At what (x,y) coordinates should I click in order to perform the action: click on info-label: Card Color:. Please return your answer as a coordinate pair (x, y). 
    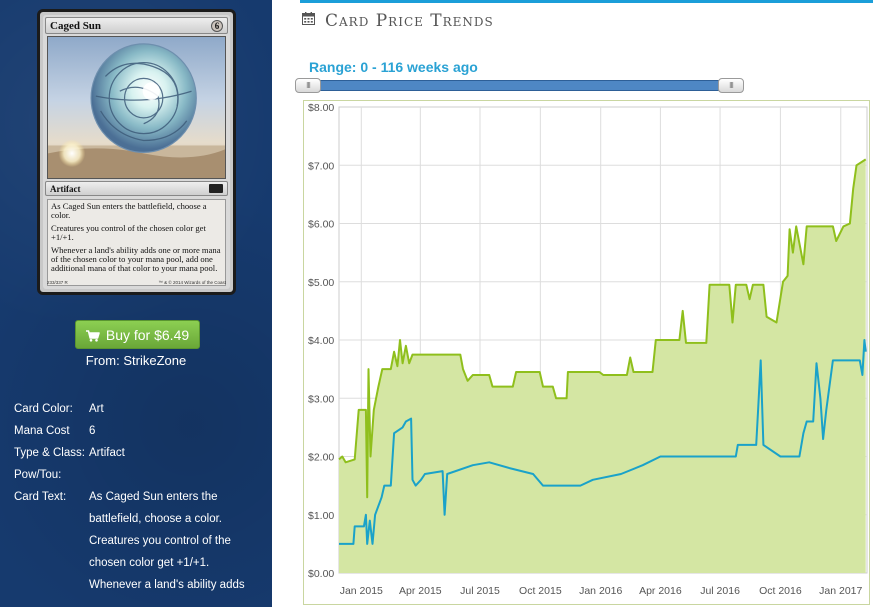
    Looking at the image, I should click on (43, 409).